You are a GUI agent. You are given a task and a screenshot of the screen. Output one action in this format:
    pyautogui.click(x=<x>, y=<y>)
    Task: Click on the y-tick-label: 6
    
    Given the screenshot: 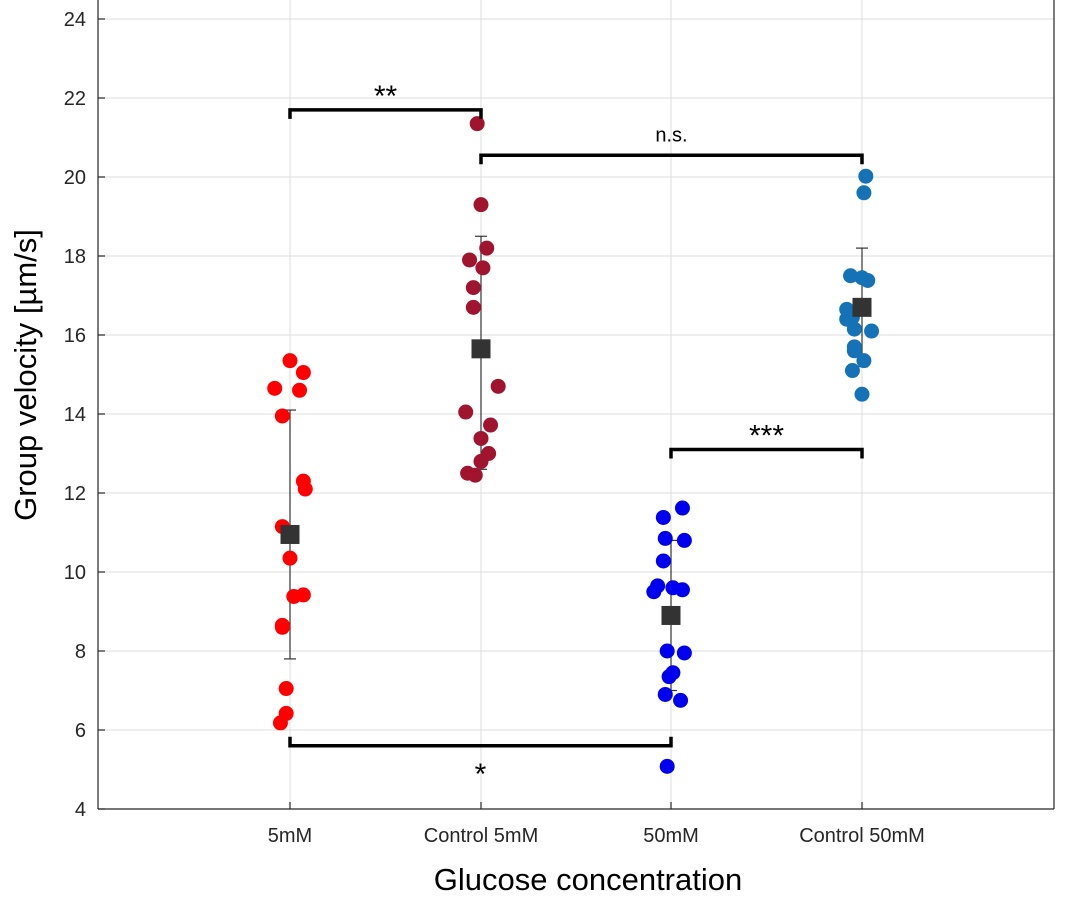 What is the action you would take?
    pyautogui.click(x=80, y=731)
    